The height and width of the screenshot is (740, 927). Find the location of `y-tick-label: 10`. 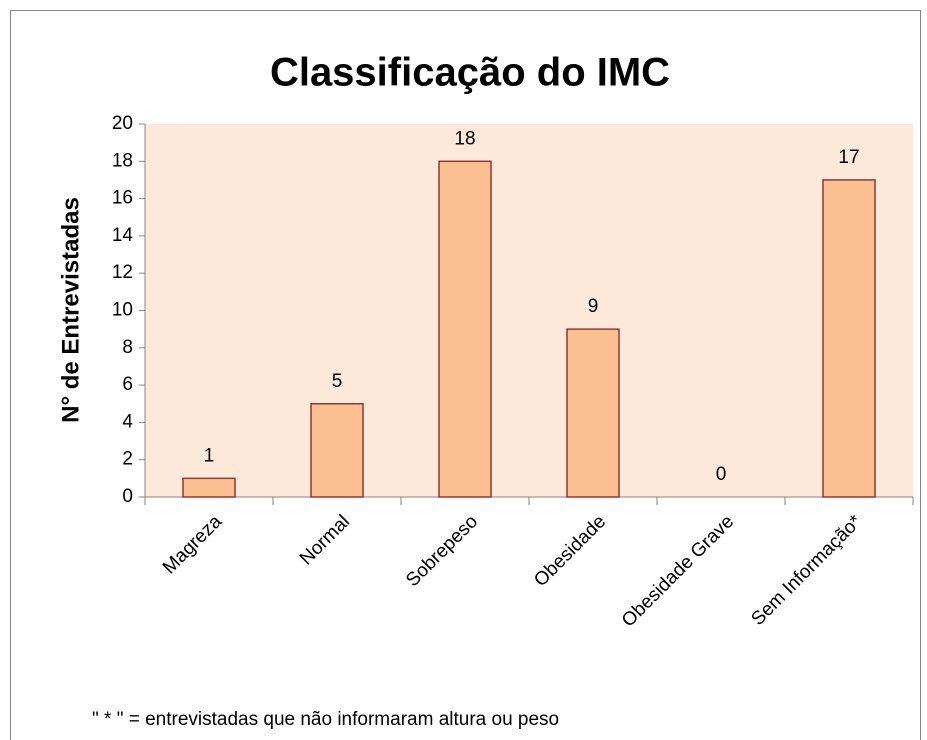

y-tick-label: 10 is located at coordinates (122, 310).